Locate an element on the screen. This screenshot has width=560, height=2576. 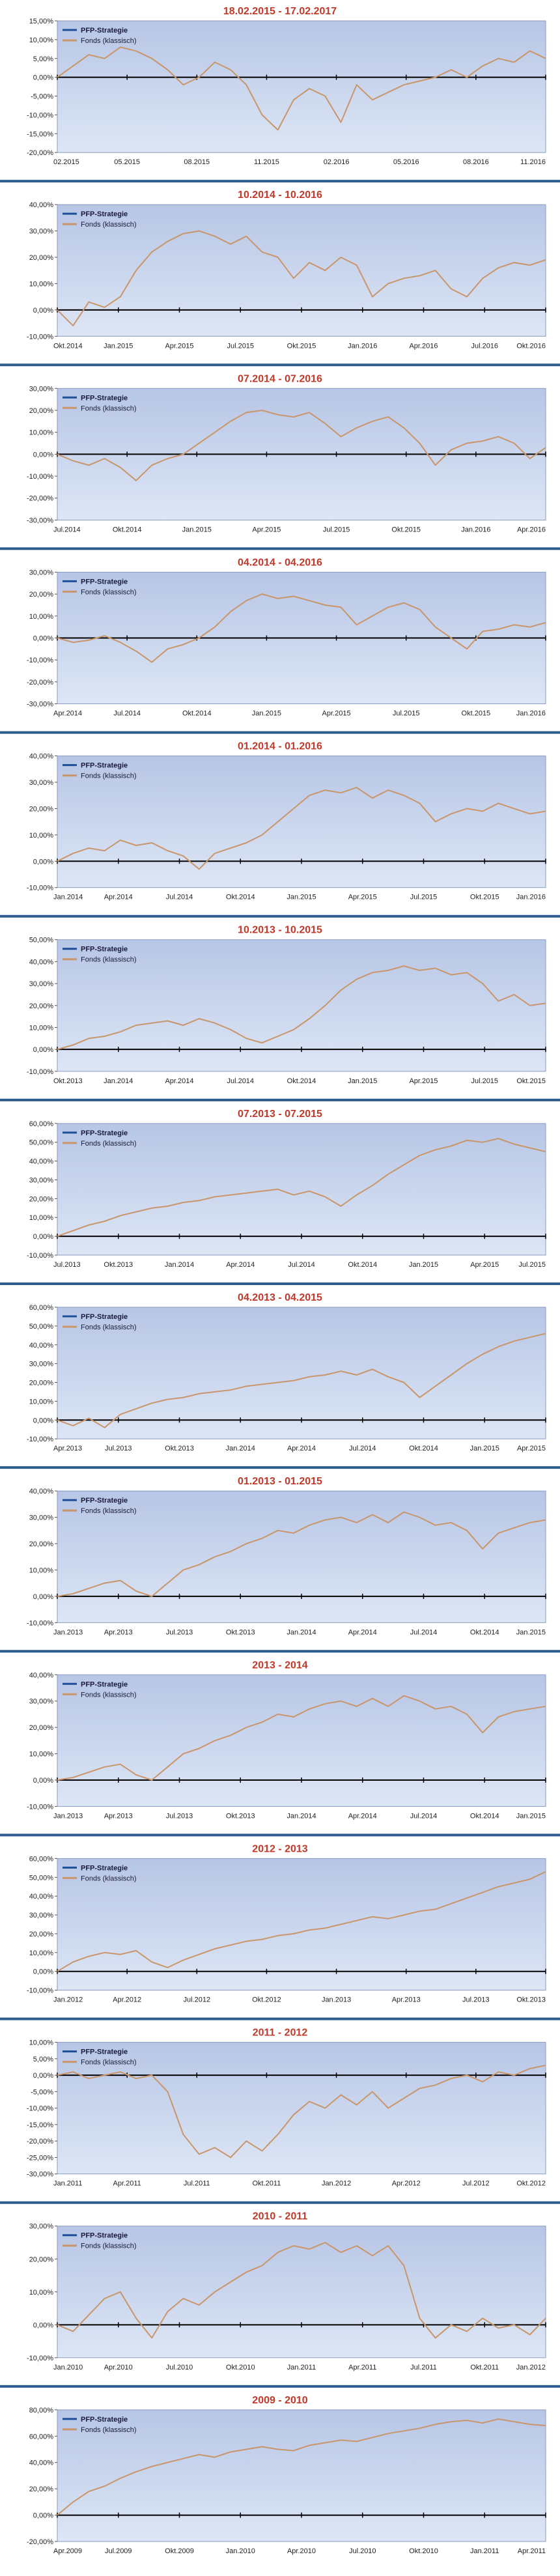
x-tick-label: Okt.2010 is located at coordinates (424, 2551).